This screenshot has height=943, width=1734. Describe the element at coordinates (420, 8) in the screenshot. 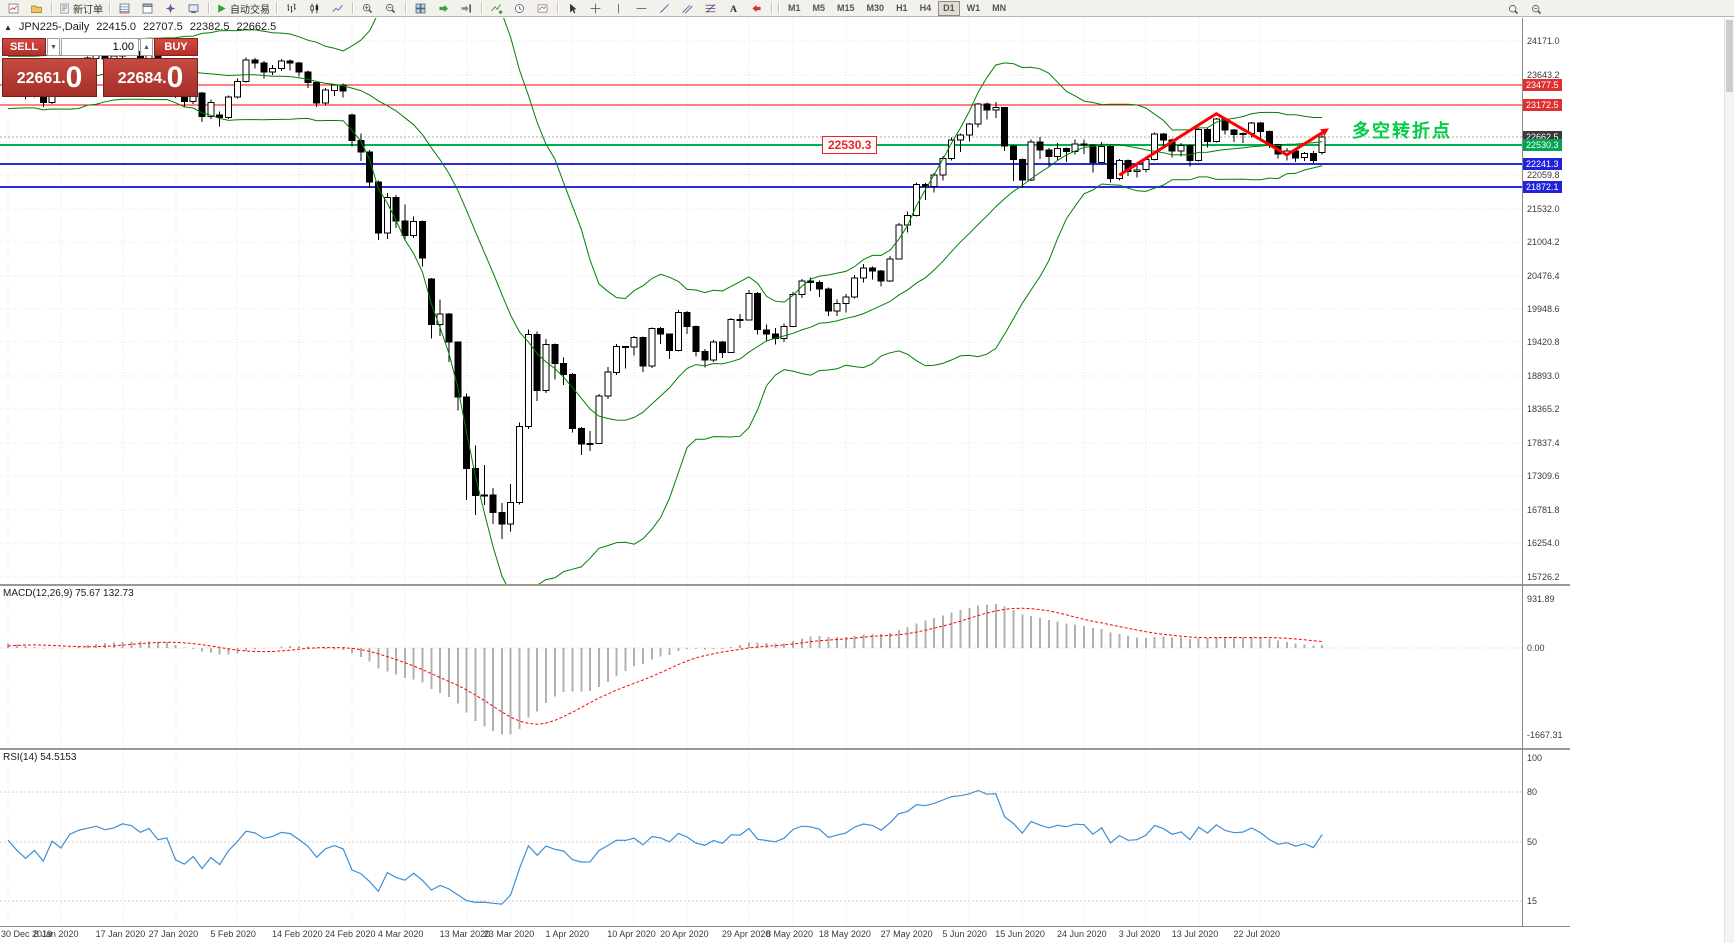

I see `toolbar-tile-windows-button` at that location.